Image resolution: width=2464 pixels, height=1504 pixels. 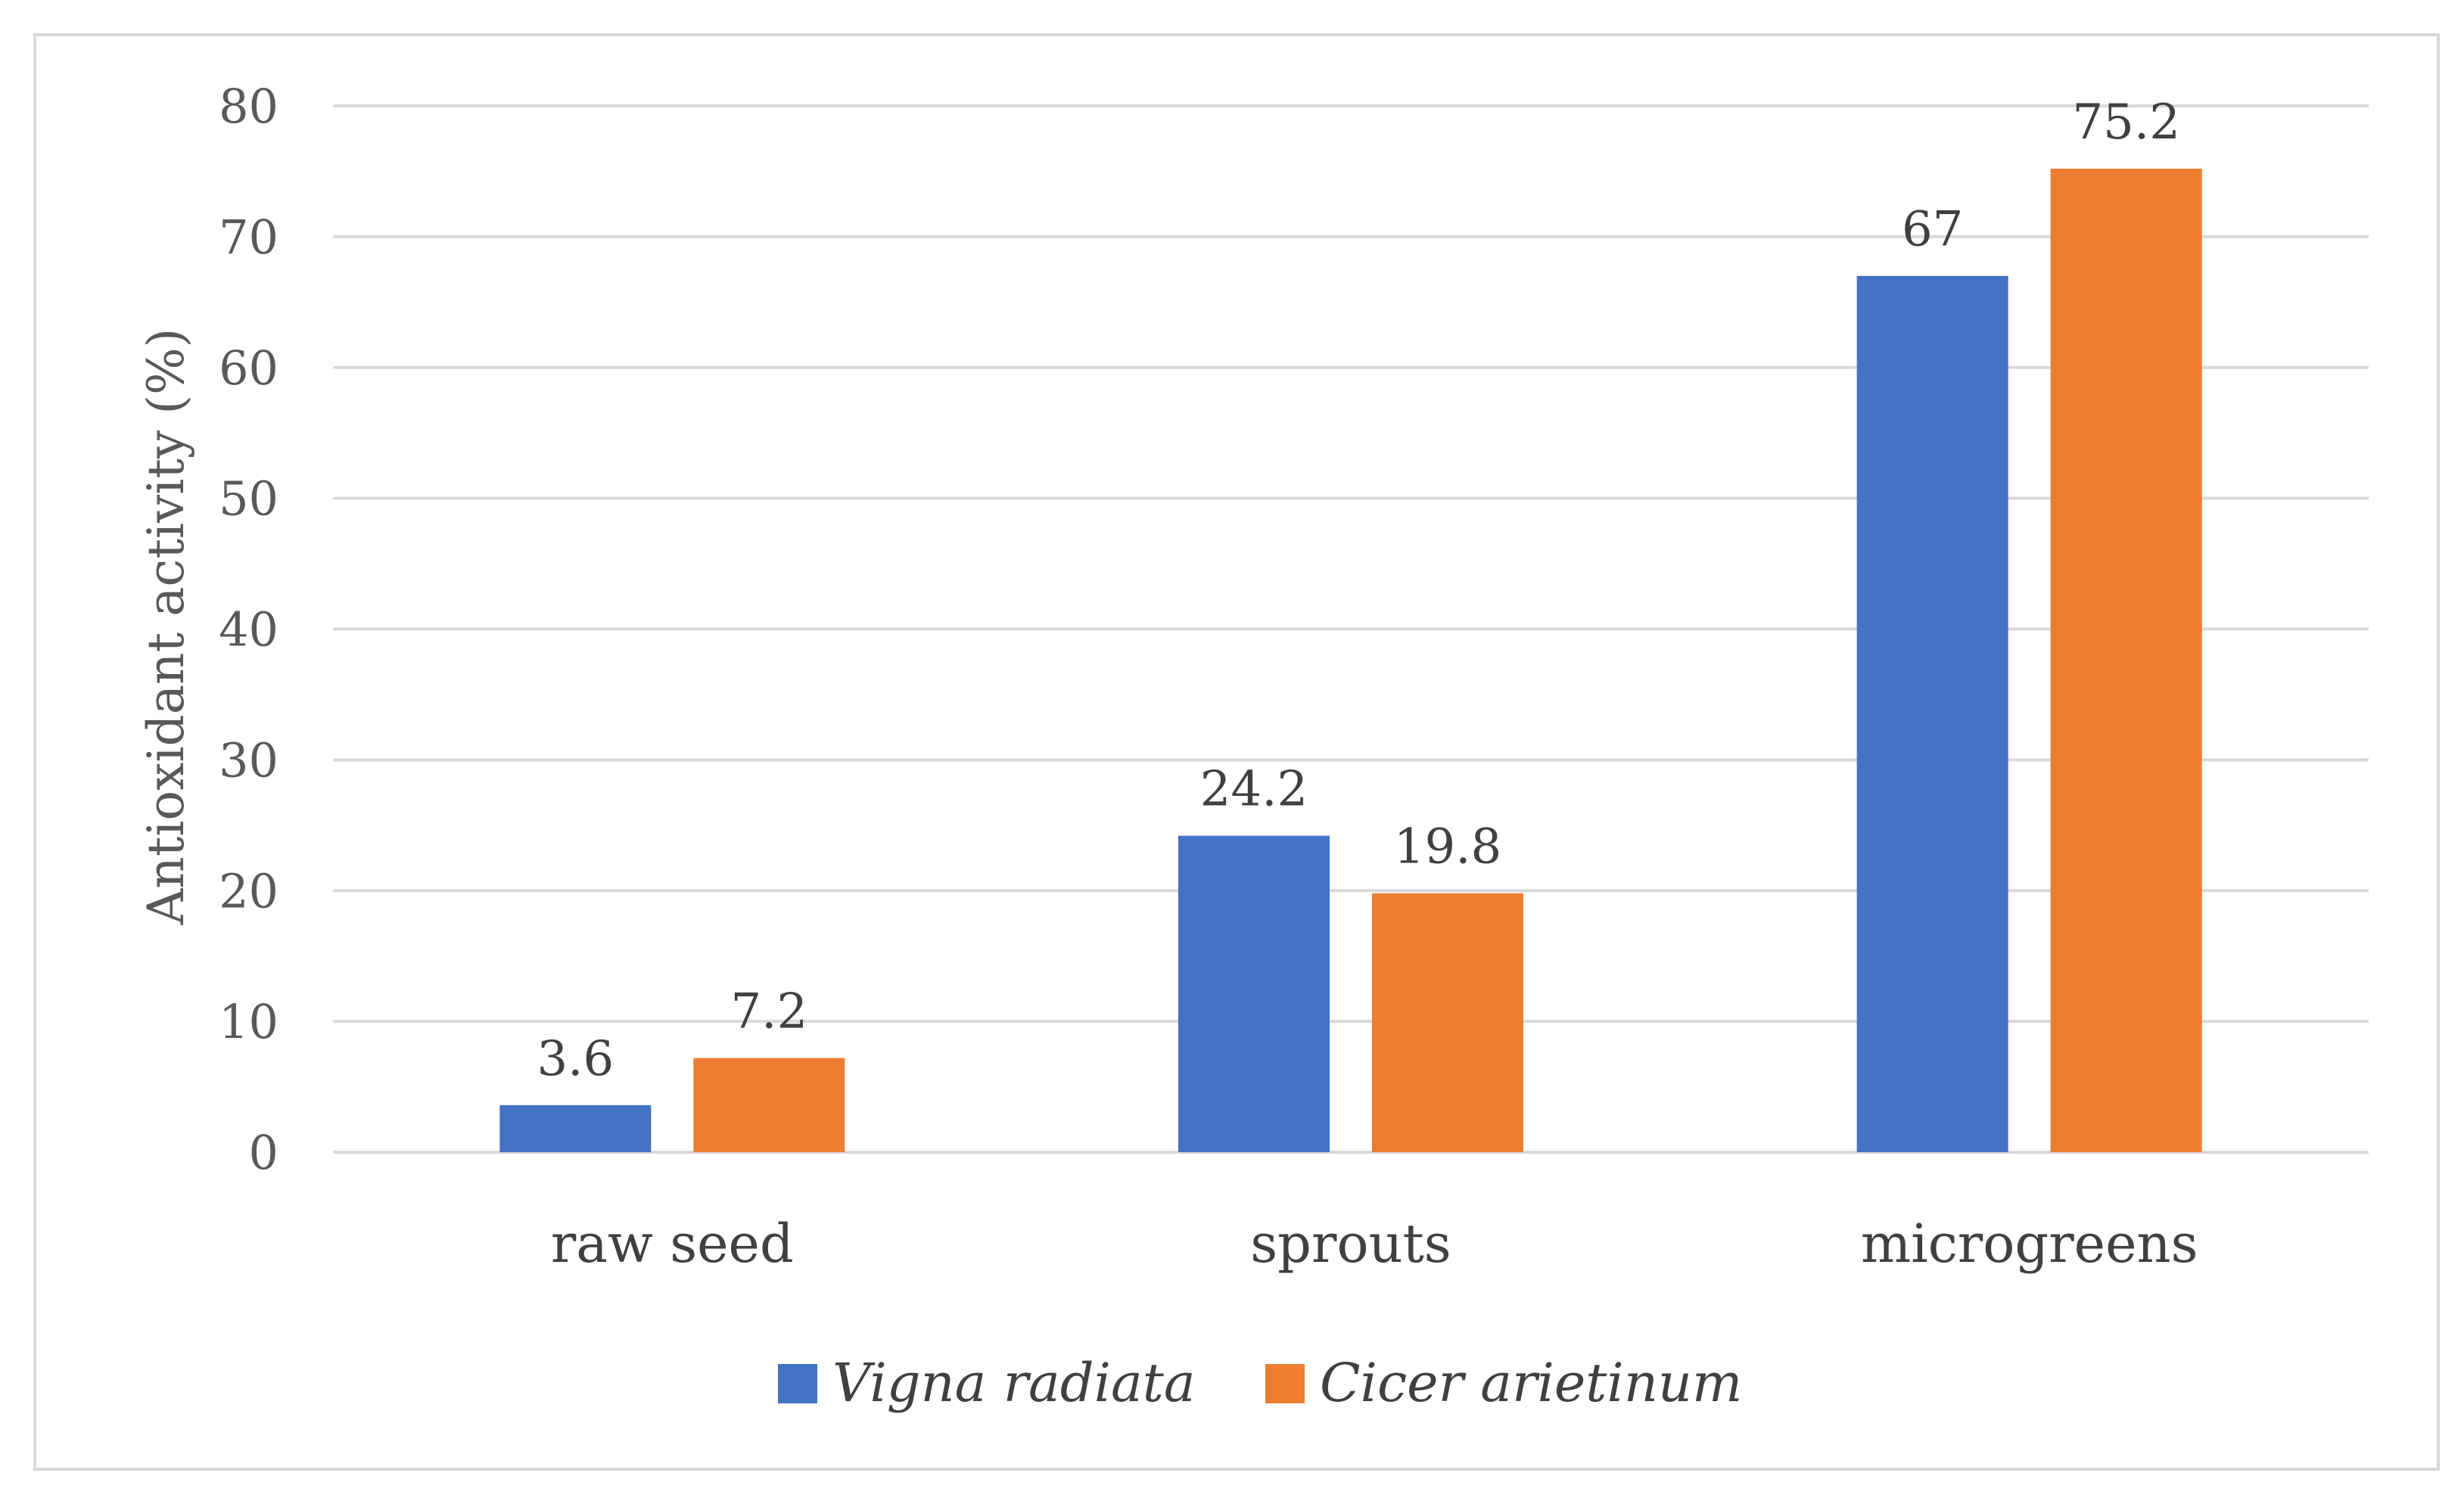 What do you see at coordinates (248, 760) in the screenshot?
I see `y-tick-label: 30` at bounding box center [248, 760].